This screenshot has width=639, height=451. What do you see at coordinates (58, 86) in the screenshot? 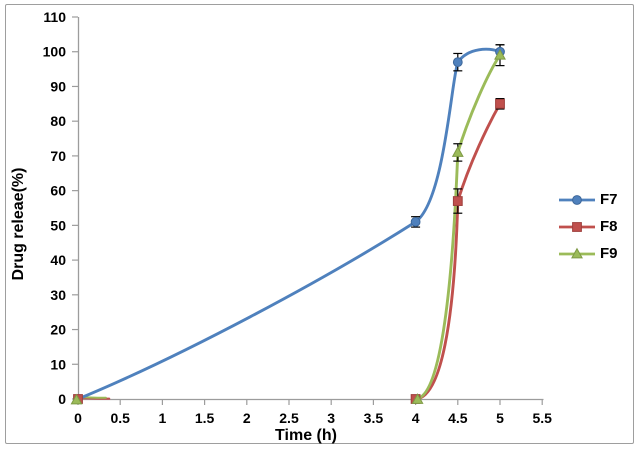
I see `y-tick-label: 90` at bounding box center [58, 86].